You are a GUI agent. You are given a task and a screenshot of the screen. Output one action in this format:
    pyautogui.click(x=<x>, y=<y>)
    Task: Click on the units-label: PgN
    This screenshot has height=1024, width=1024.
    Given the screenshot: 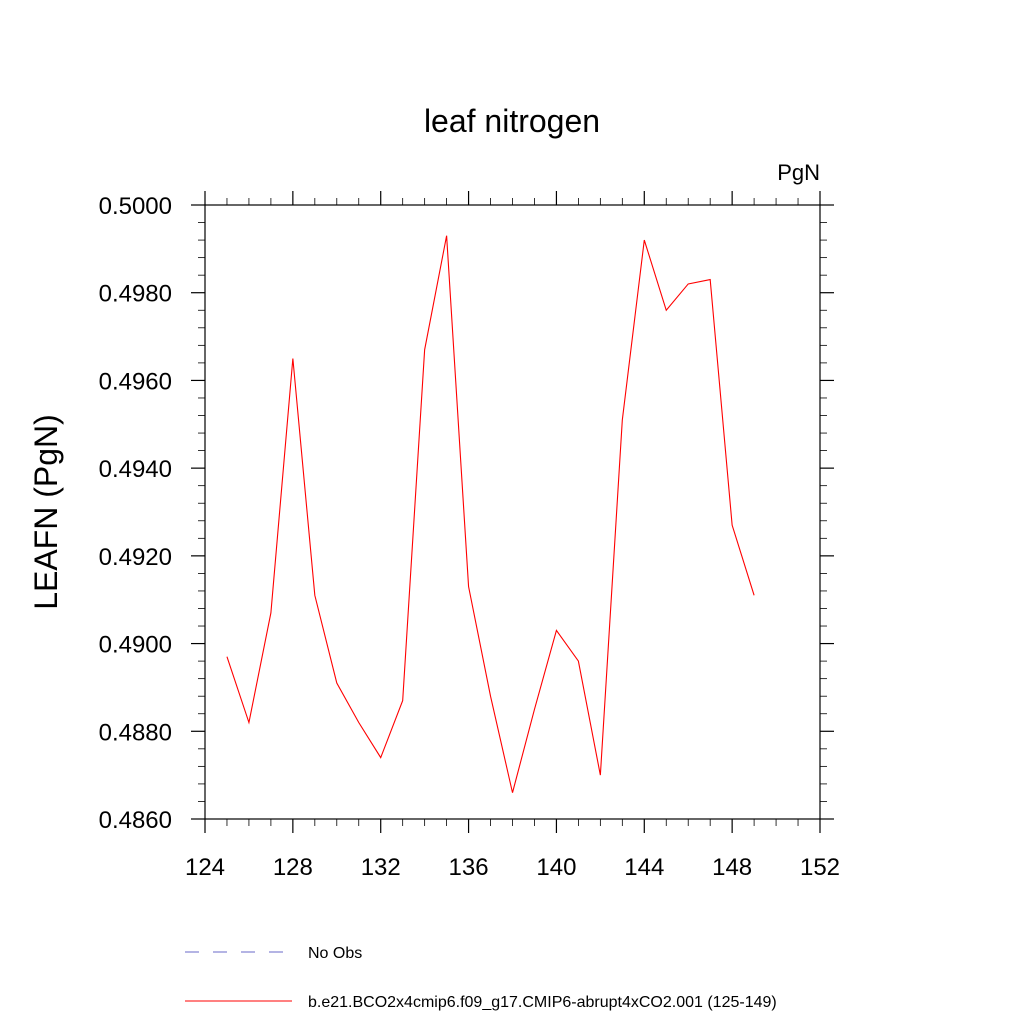 What is the action you would take?
    pyautogui.click(x=798, y=172)
    